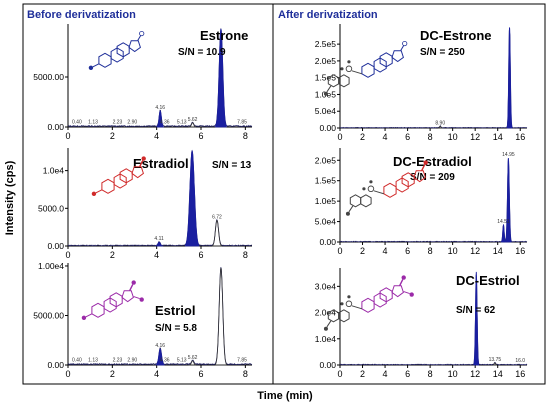  I want to click on compound-label-estriol: Estriol, so click(175, 310).